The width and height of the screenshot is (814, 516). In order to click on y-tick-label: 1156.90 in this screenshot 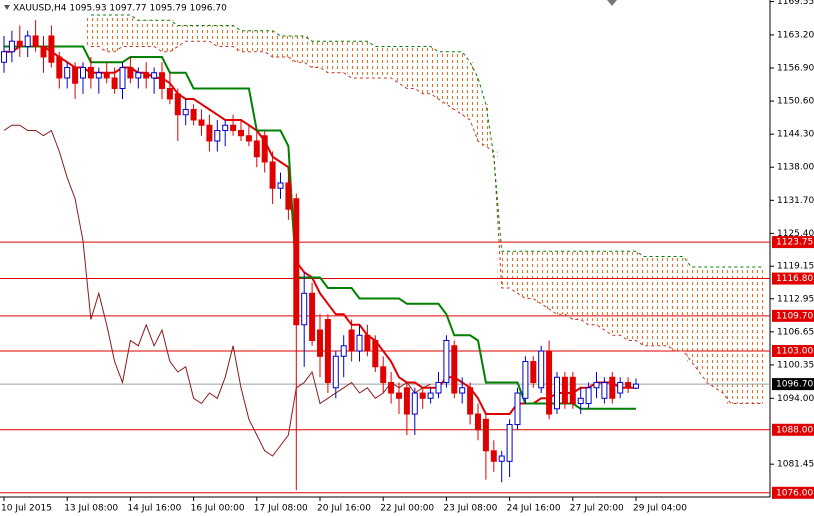, I will do `click(795, 68)`.